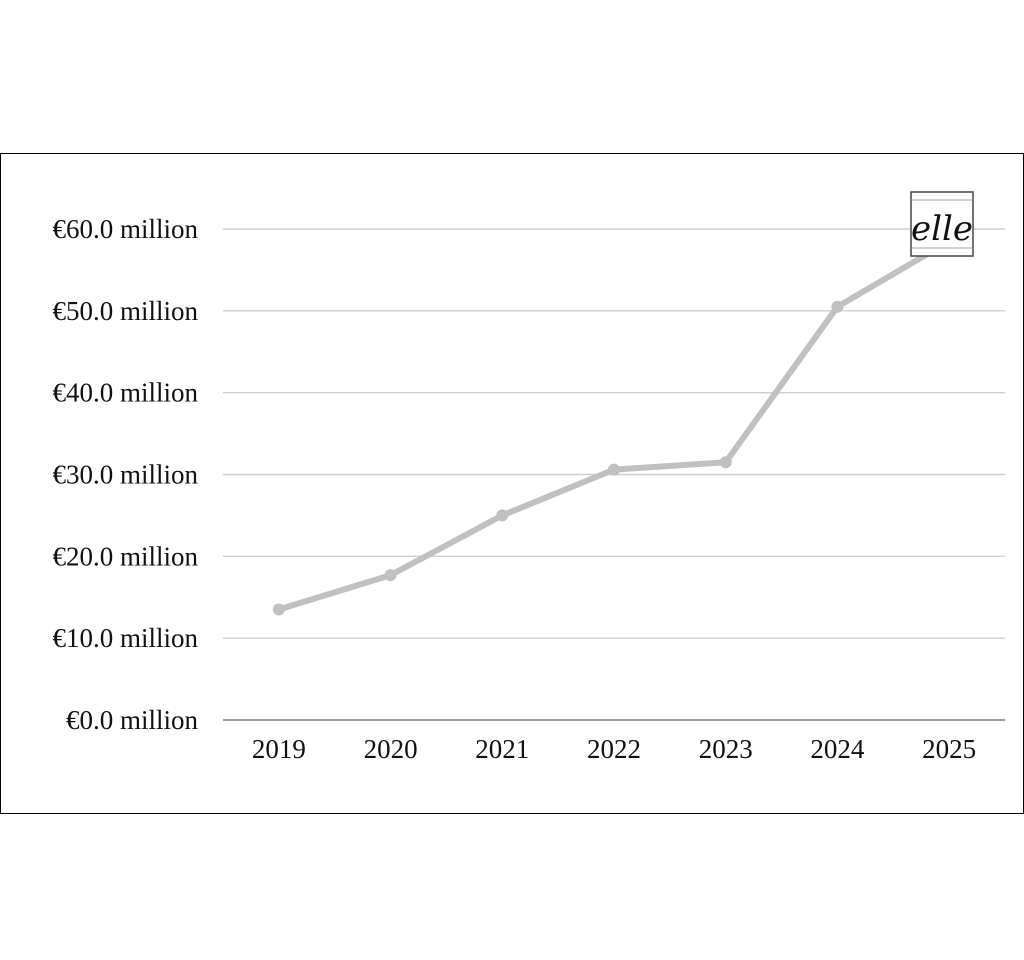 This screenshot has height=960, width=1024. What do you see at coordinates (125, 638) in the screenshot?
I see `y-tick-label: €10.0 million` at bounding box center [125, 638].